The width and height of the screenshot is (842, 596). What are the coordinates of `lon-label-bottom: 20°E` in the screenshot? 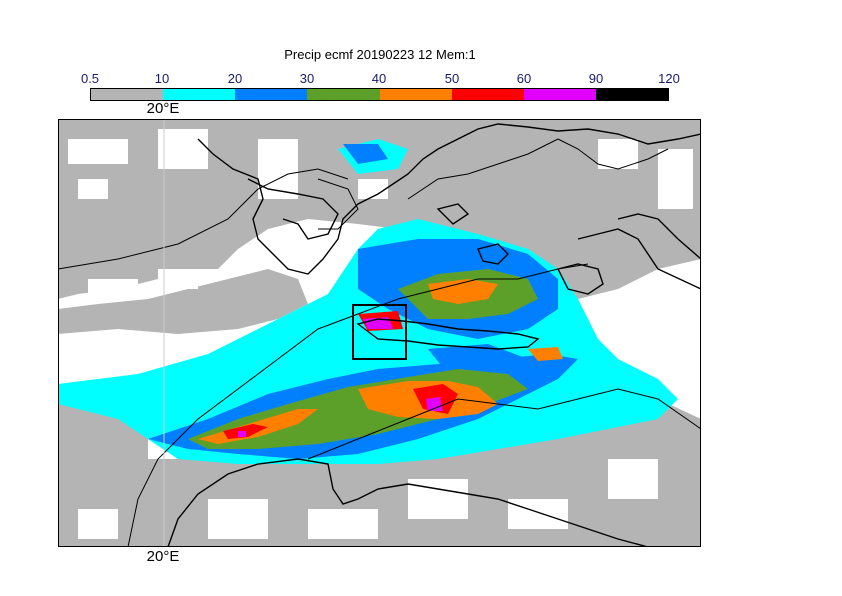 It's located at (163, 556).